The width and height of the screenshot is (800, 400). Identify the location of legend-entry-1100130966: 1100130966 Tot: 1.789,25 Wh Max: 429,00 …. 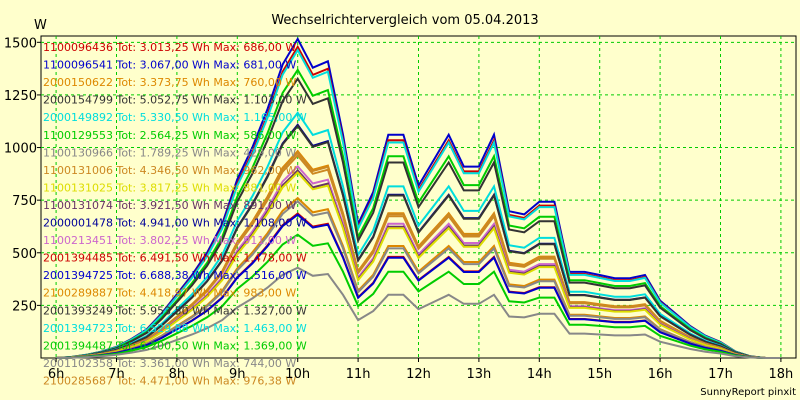
(169, 152).